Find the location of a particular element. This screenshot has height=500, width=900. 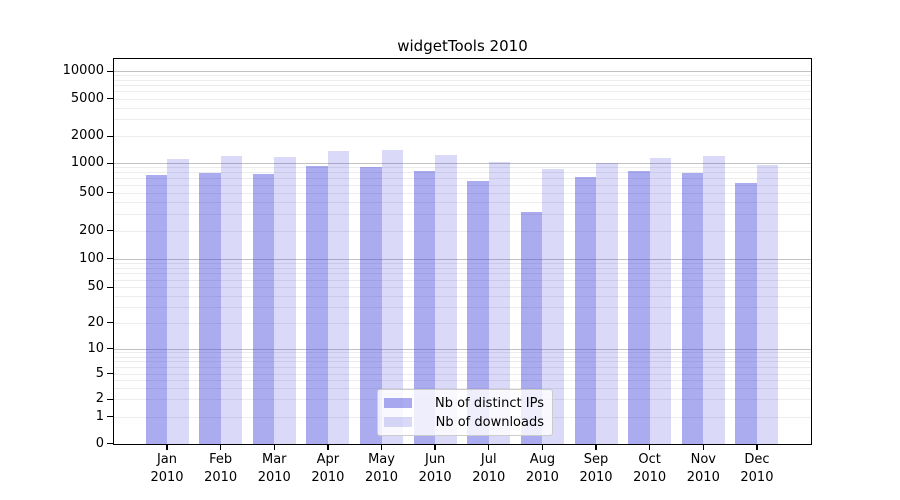

bar-downloads-apr is located at coordinates (338, 297).